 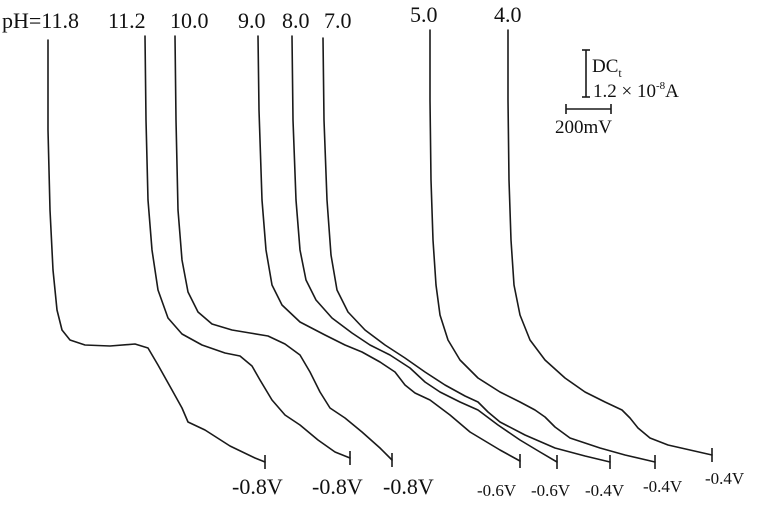 I want to click on end-ticks, so click(x=488, y=458).